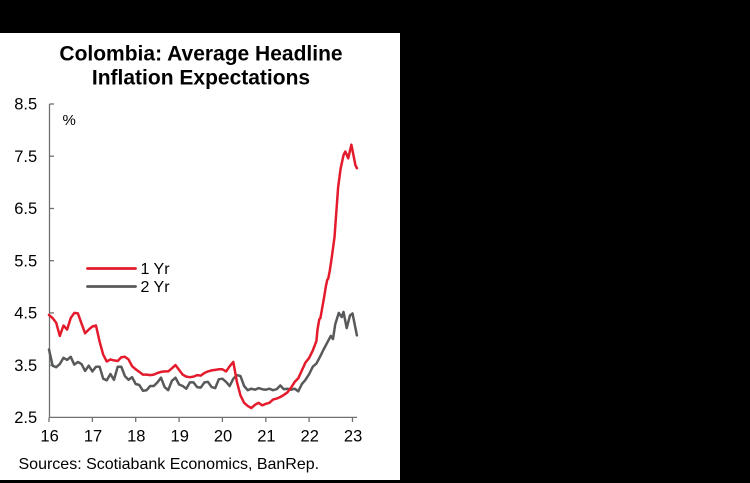 This screenshot has width=750, height=483. What do you see at coordinates (266, 436) in the screenshot?
I see `svg-text: 21` at bounding box center [266, 436].